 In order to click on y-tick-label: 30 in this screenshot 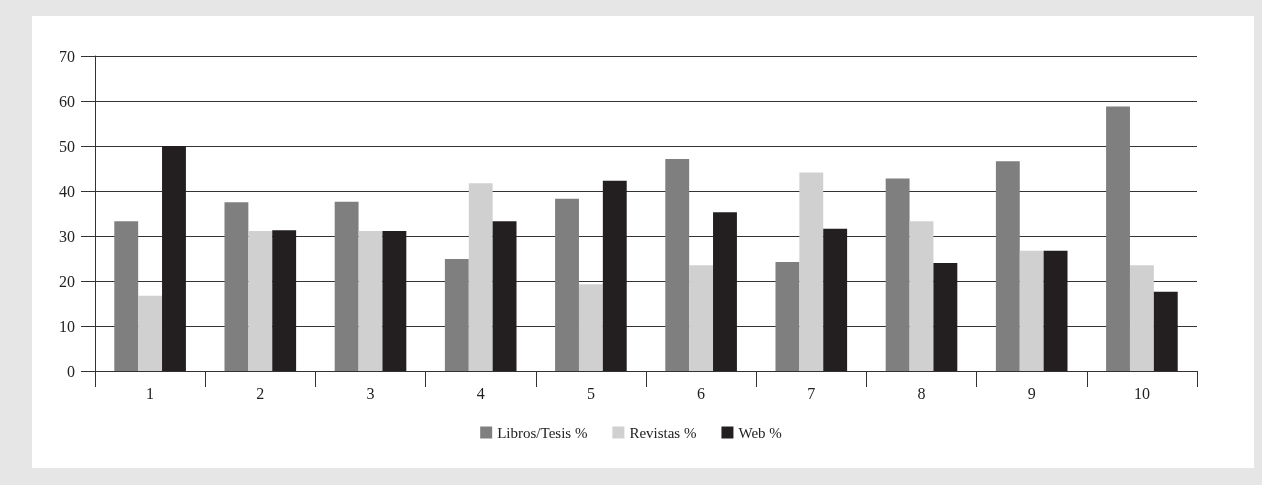, I will do `click(67, 236)`.